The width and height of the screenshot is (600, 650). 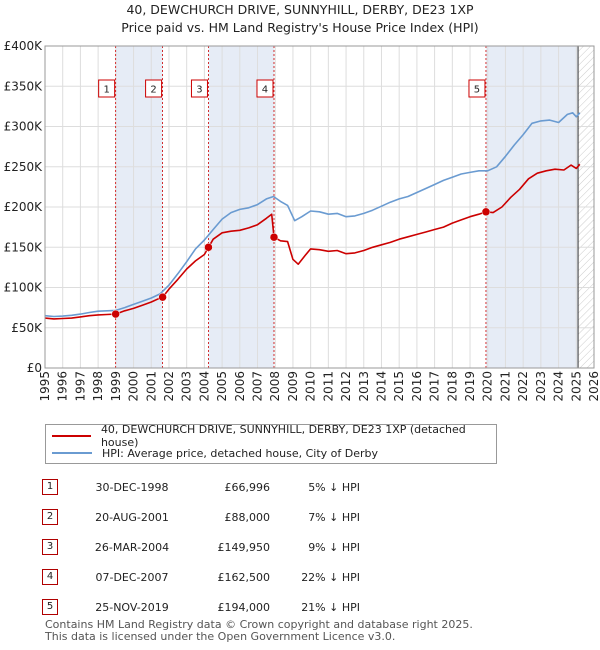 I want to click on x-tick-label: 1998, so click(x=98, y=386).